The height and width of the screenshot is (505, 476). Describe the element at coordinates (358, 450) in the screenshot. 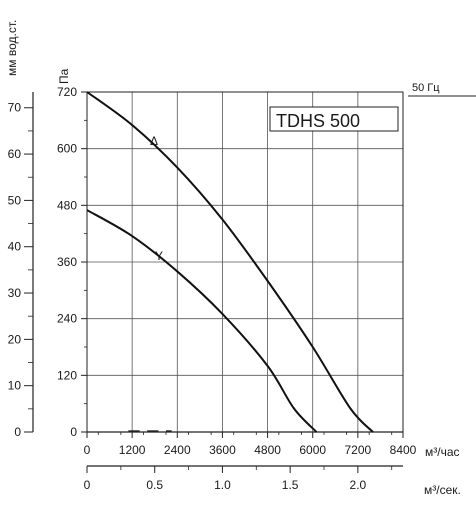

I see `x-tick-label: 7200` at that location.